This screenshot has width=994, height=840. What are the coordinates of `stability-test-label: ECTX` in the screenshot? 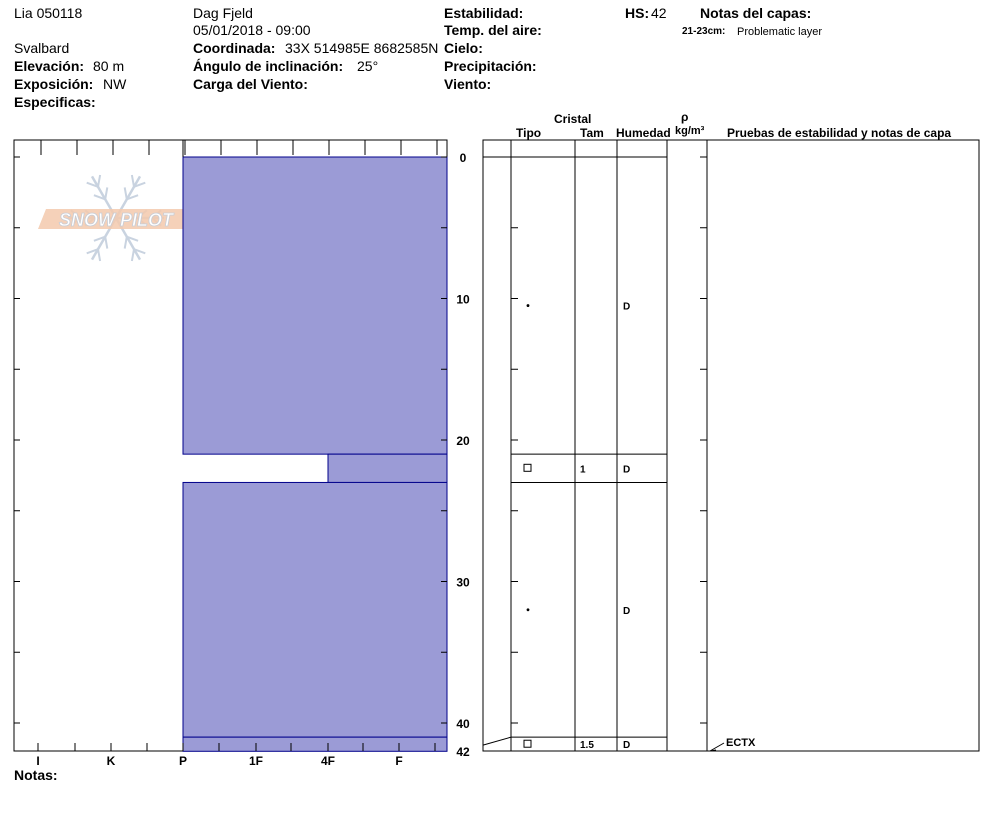 It's located at (741, 743).